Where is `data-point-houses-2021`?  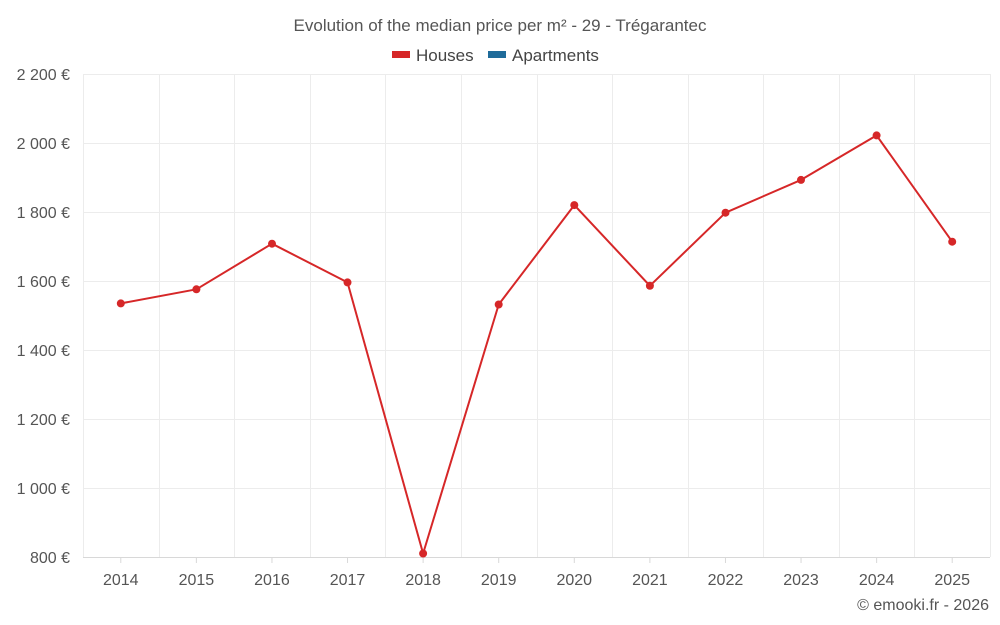
data-point-houses-2021 is located at coordinates (649, 285).